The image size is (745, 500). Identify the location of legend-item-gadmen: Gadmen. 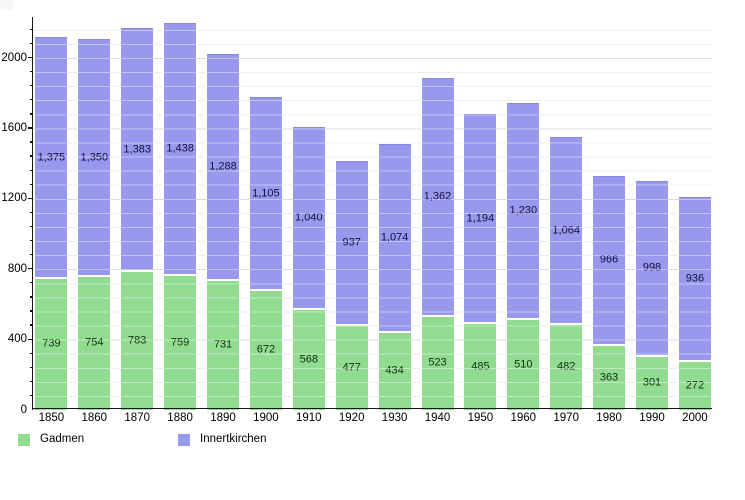
(51, 439).